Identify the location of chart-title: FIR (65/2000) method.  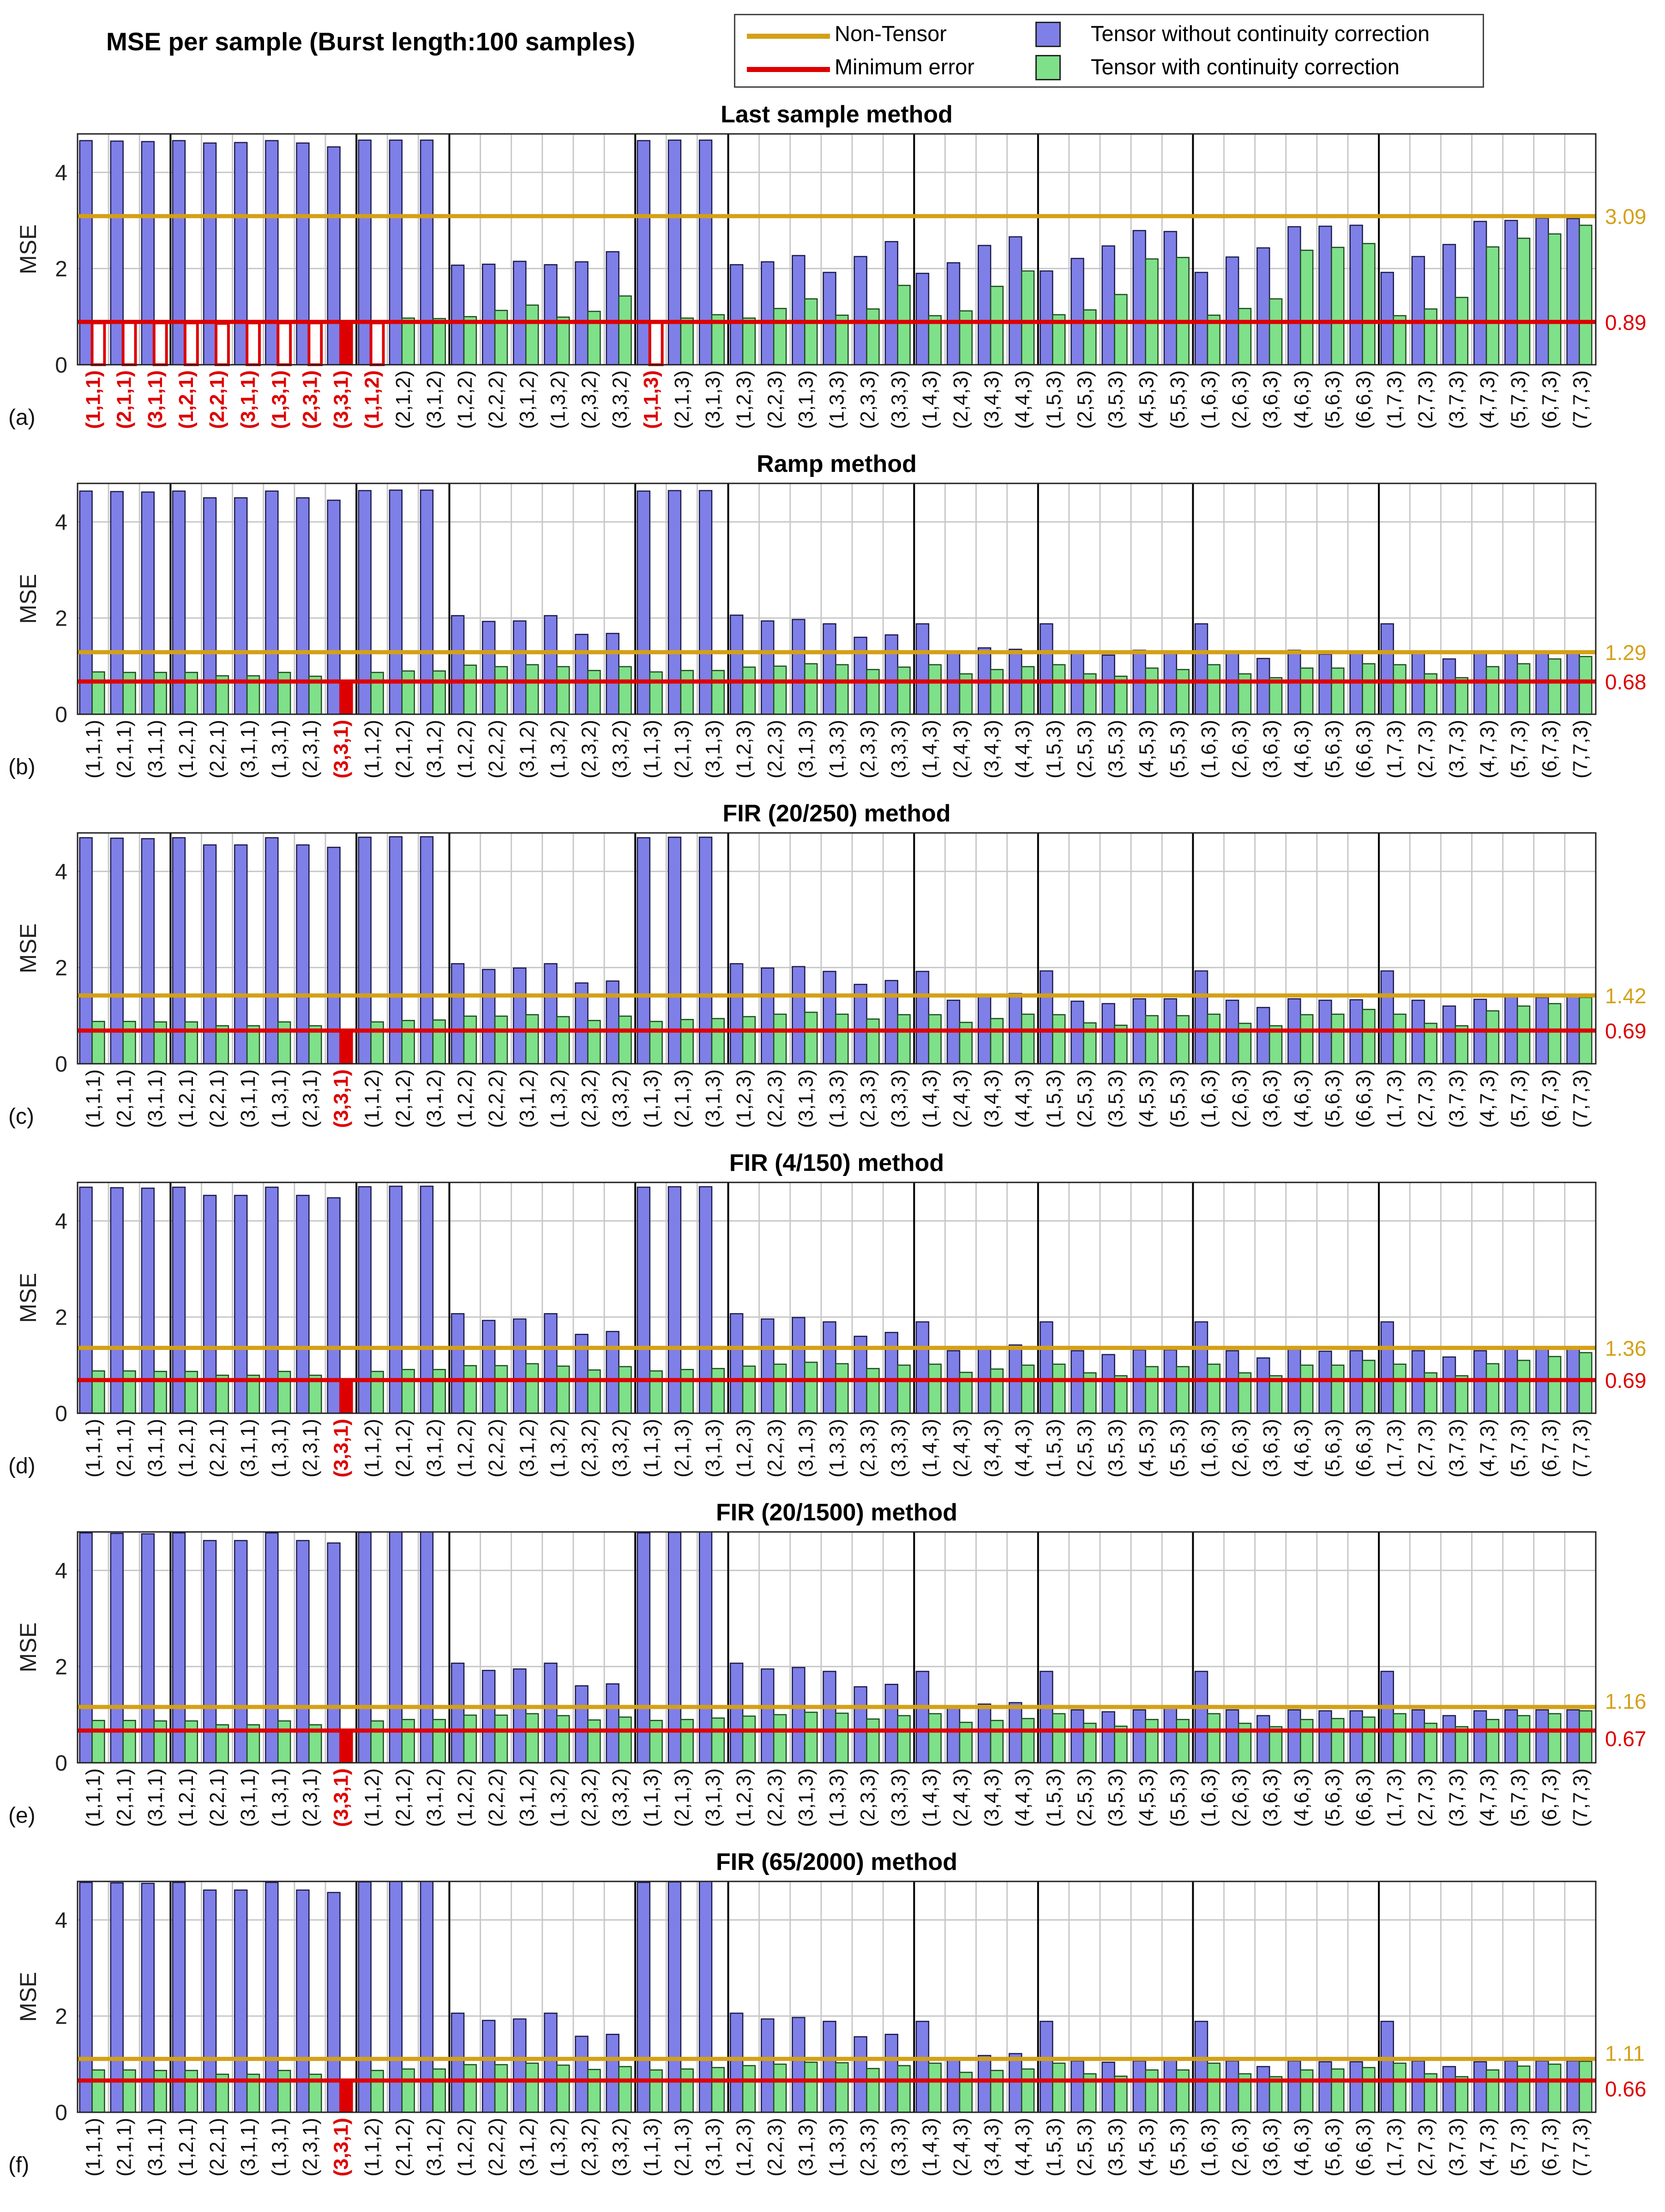
(836, 1862).